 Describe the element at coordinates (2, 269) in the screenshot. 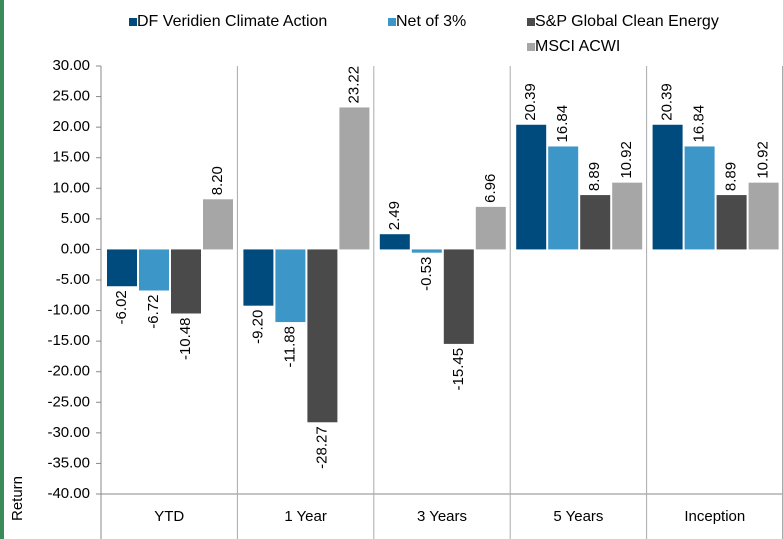

I see `side-stripe` at that location.